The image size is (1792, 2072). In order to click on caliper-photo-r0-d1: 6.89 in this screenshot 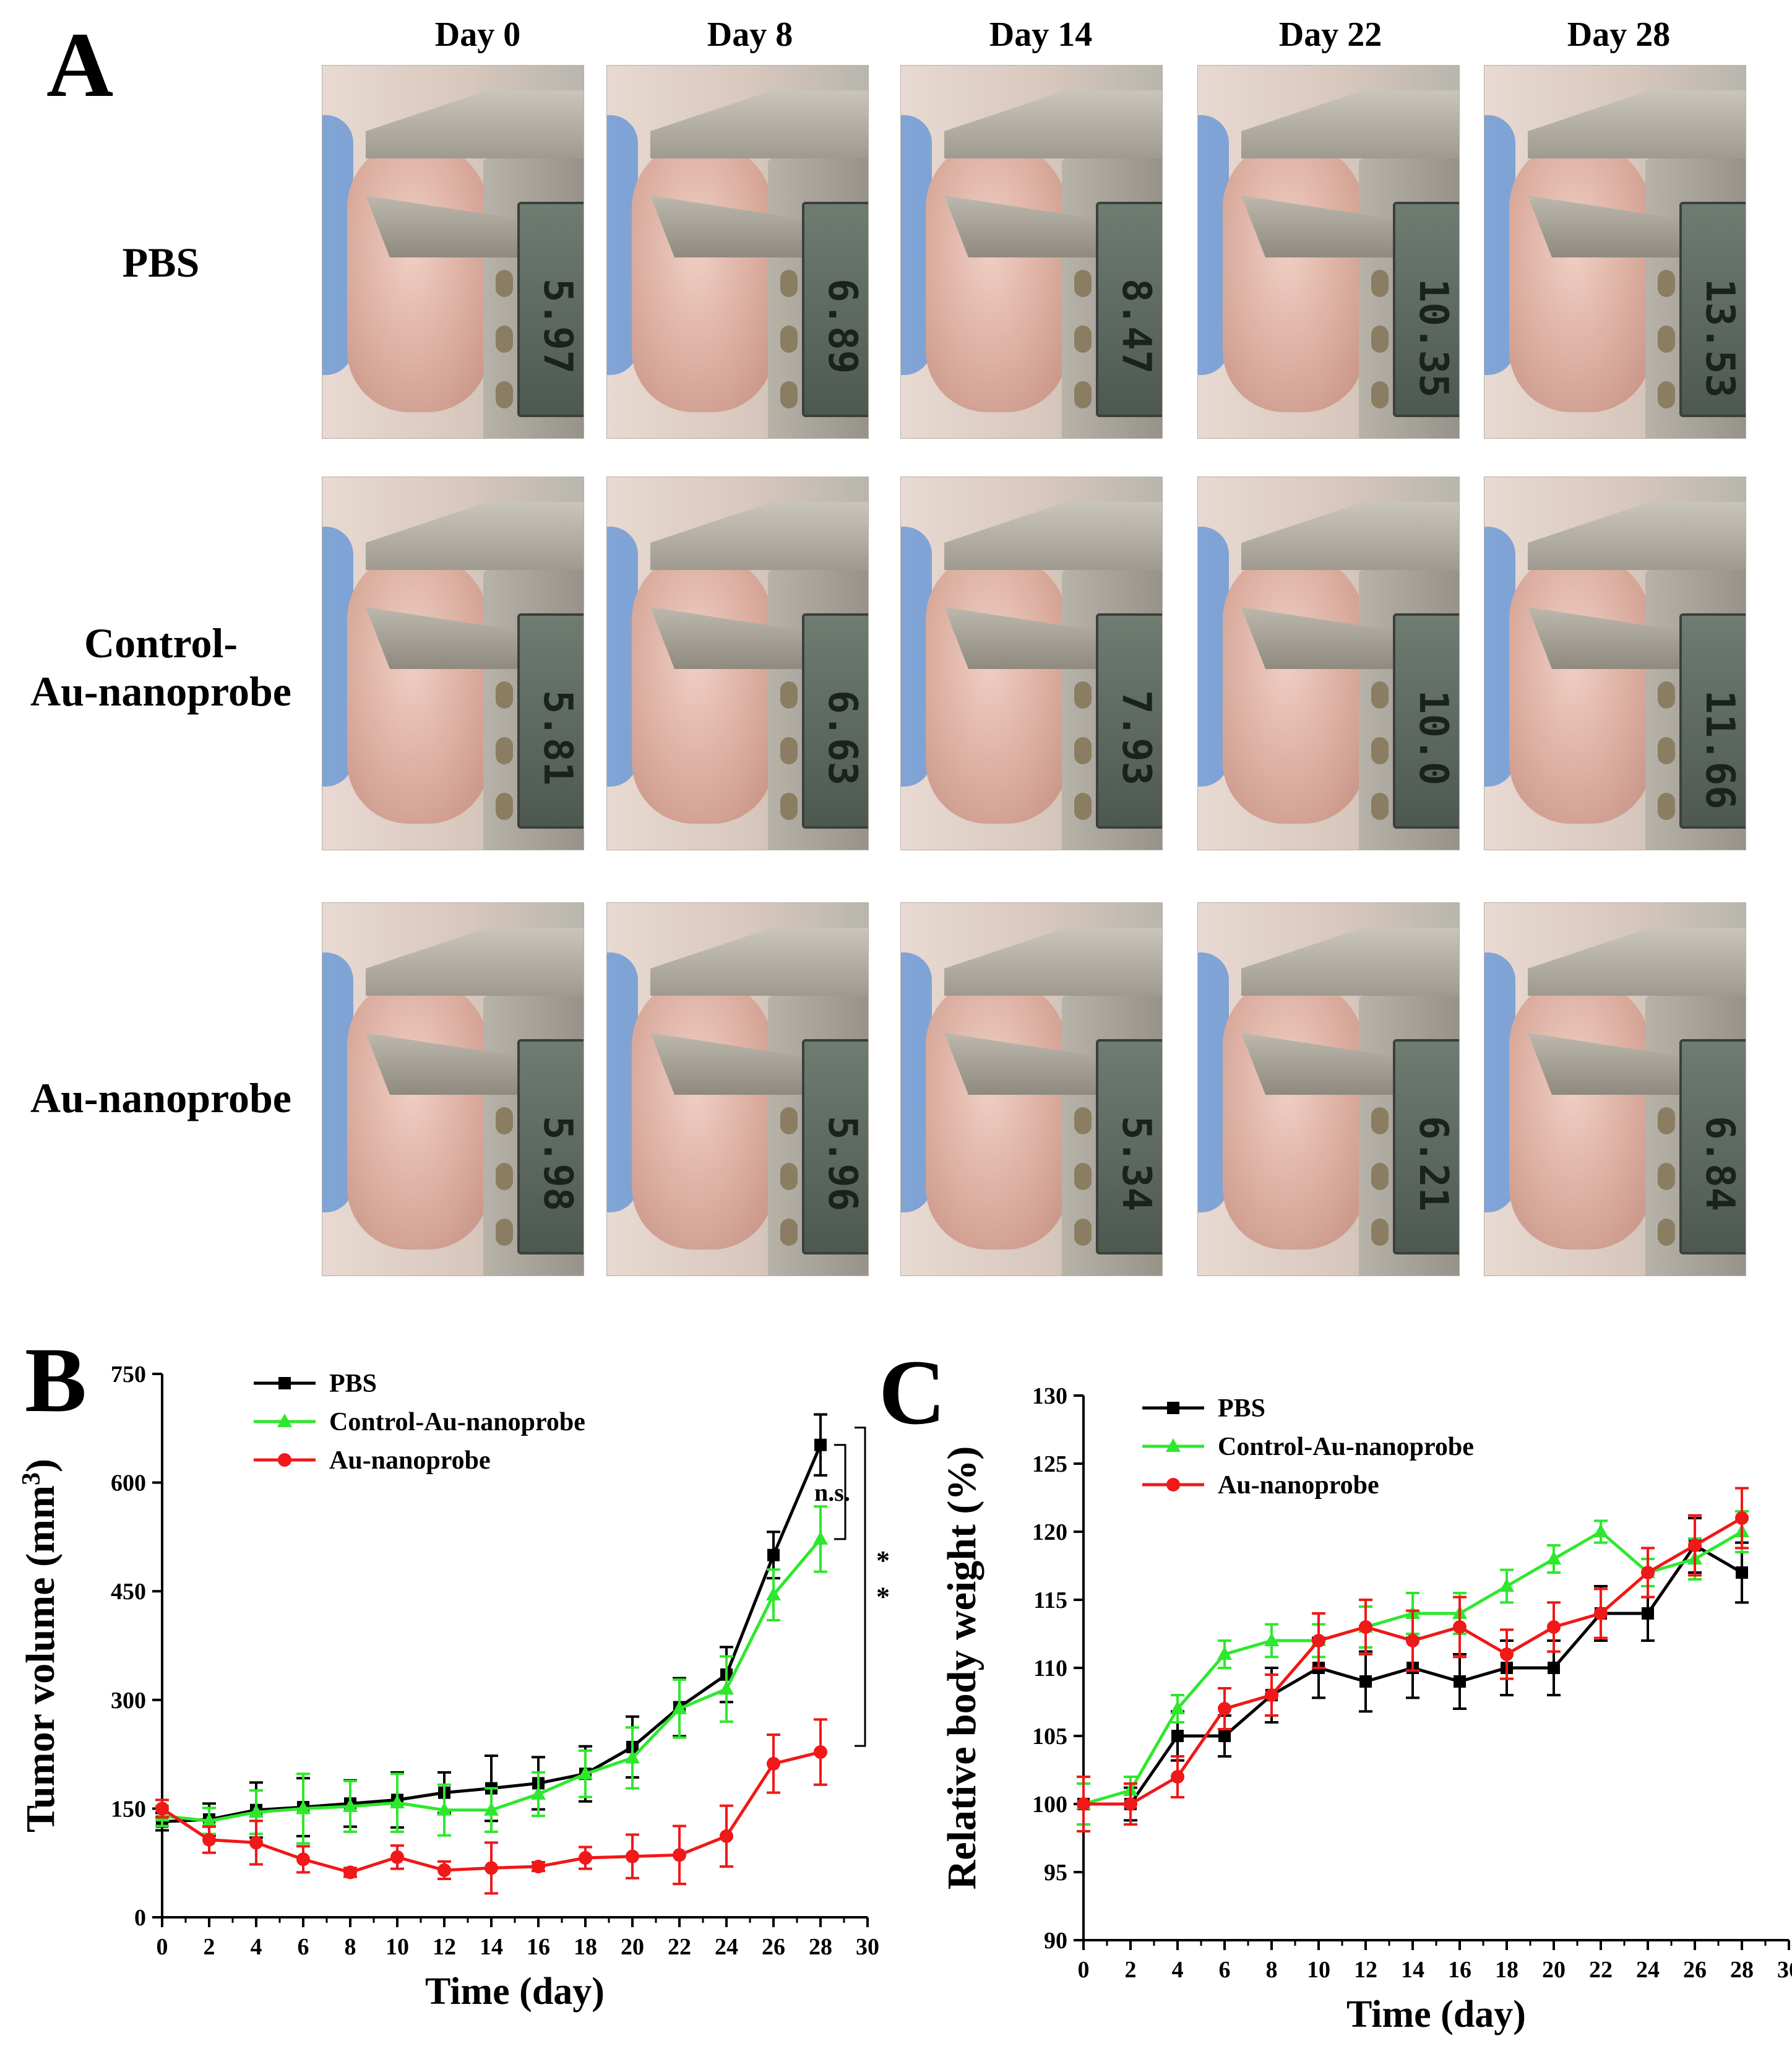, I will do `click(737, 252)`.